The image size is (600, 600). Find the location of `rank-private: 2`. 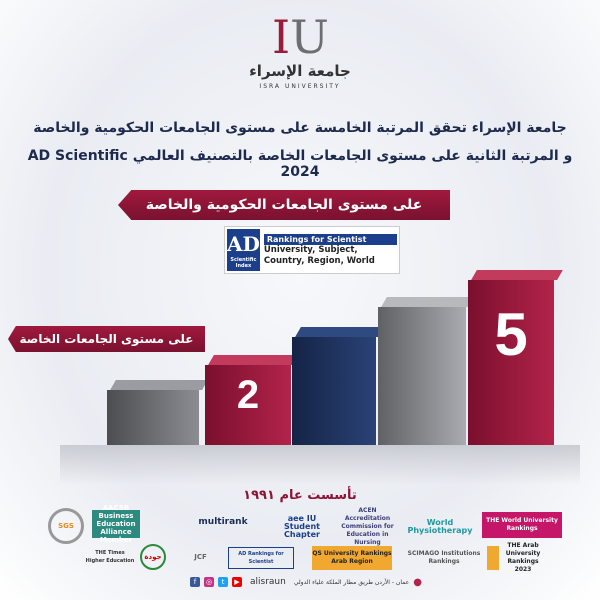

rank-private: 2 is located at coordinates (248, 395).